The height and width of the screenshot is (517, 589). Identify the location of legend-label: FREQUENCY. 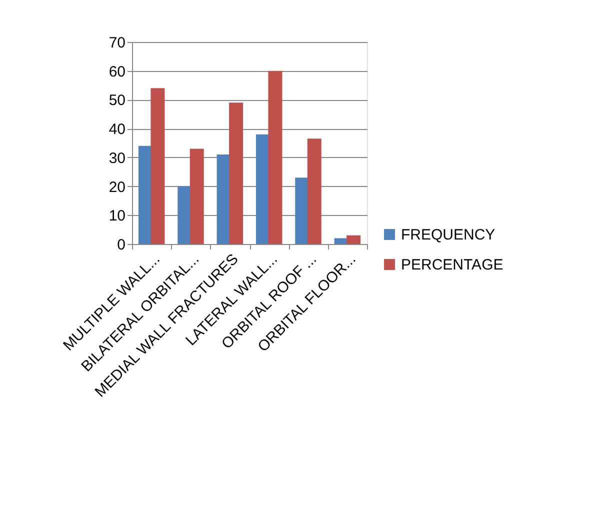
(448, 235).